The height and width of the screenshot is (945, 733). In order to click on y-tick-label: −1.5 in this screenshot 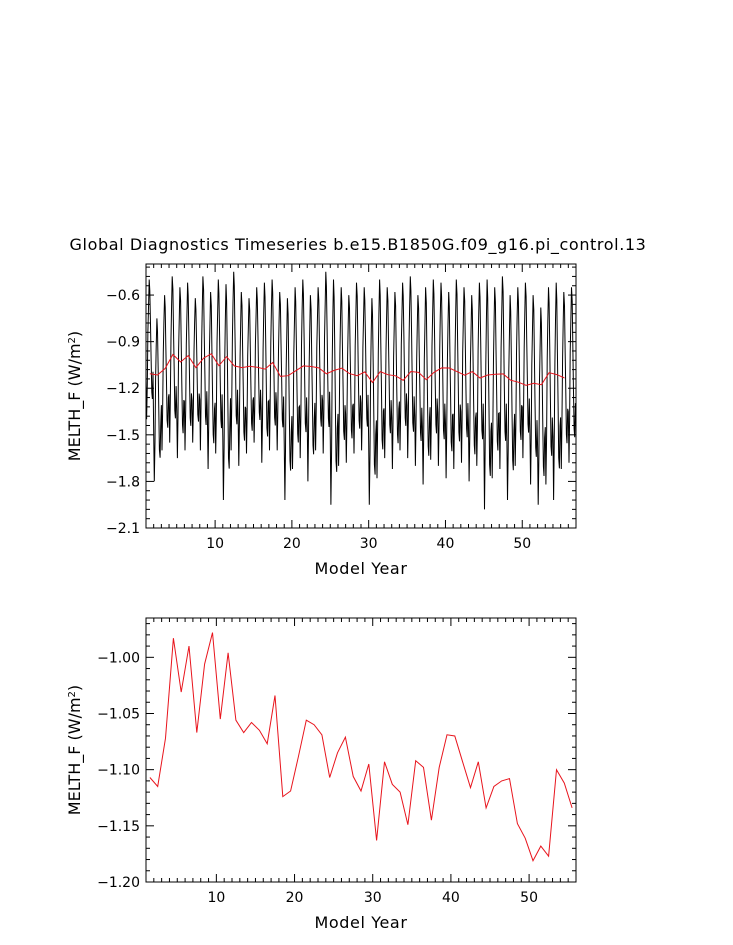, I will do `click(123, 436)`.